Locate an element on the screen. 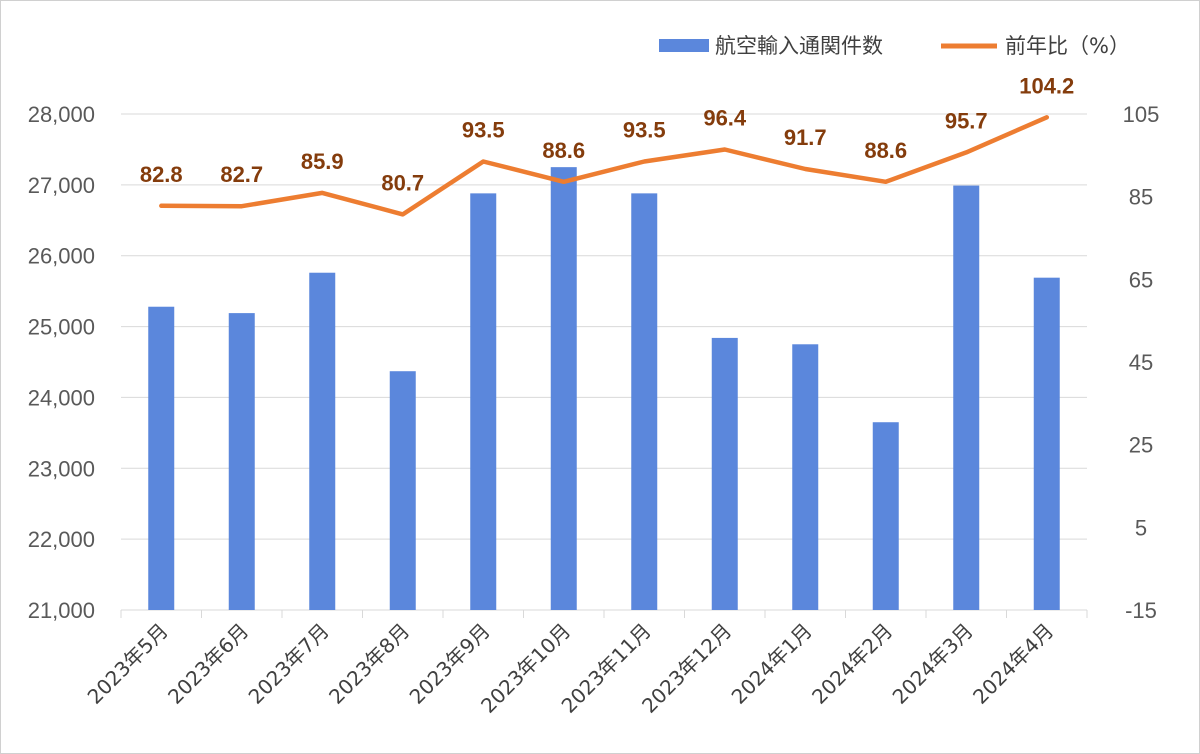 This screenshot has width=1200, height=754. legend: 航空輸入通関件数 前年比（%） is located at coordinates (894, 46).